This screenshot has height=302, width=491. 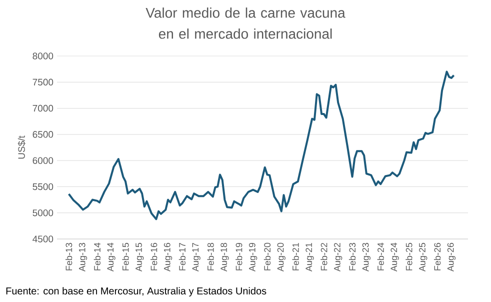 What do you see at coordinates (437, 256) in the screenshot?
I see `x-tick-label: Feb-26` at bounding box center [437, 256].